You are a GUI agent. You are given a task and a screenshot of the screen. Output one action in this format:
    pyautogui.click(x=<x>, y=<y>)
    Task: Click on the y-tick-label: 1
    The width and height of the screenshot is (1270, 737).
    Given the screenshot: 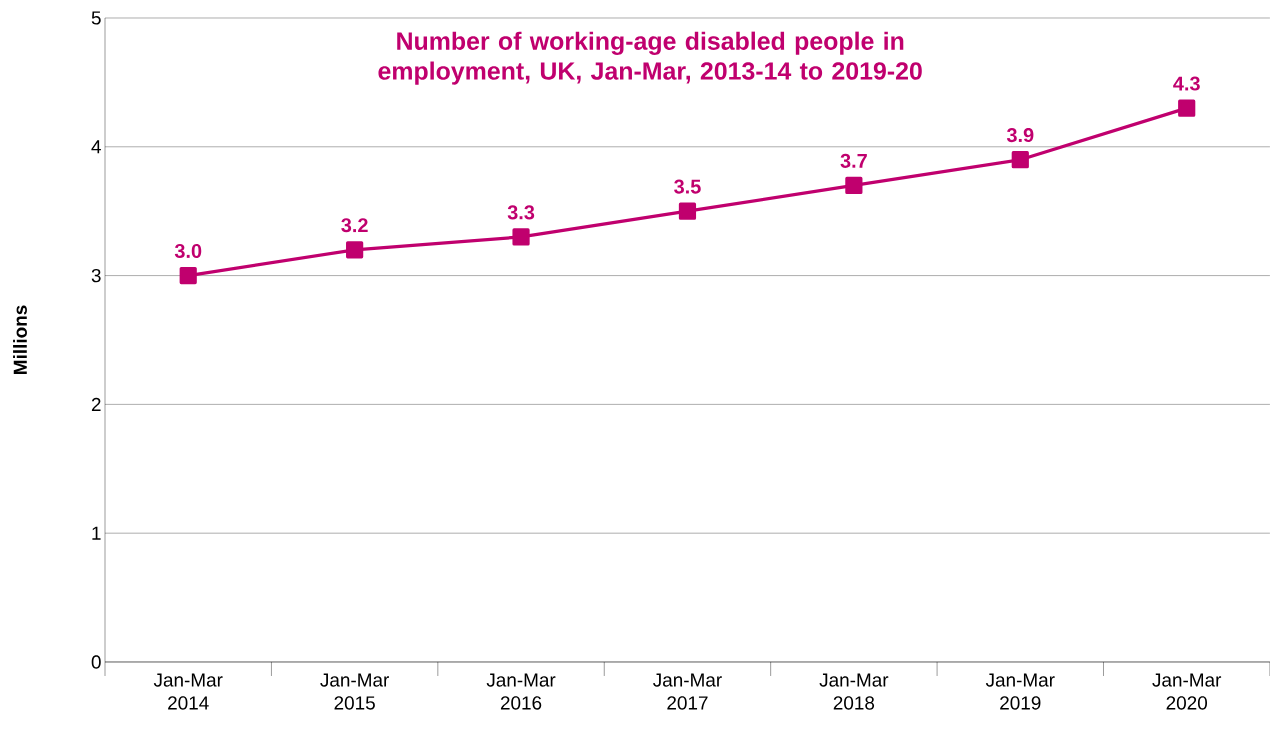 What is the action you would take?
    pyautogui.click(x=96, y=533)
    